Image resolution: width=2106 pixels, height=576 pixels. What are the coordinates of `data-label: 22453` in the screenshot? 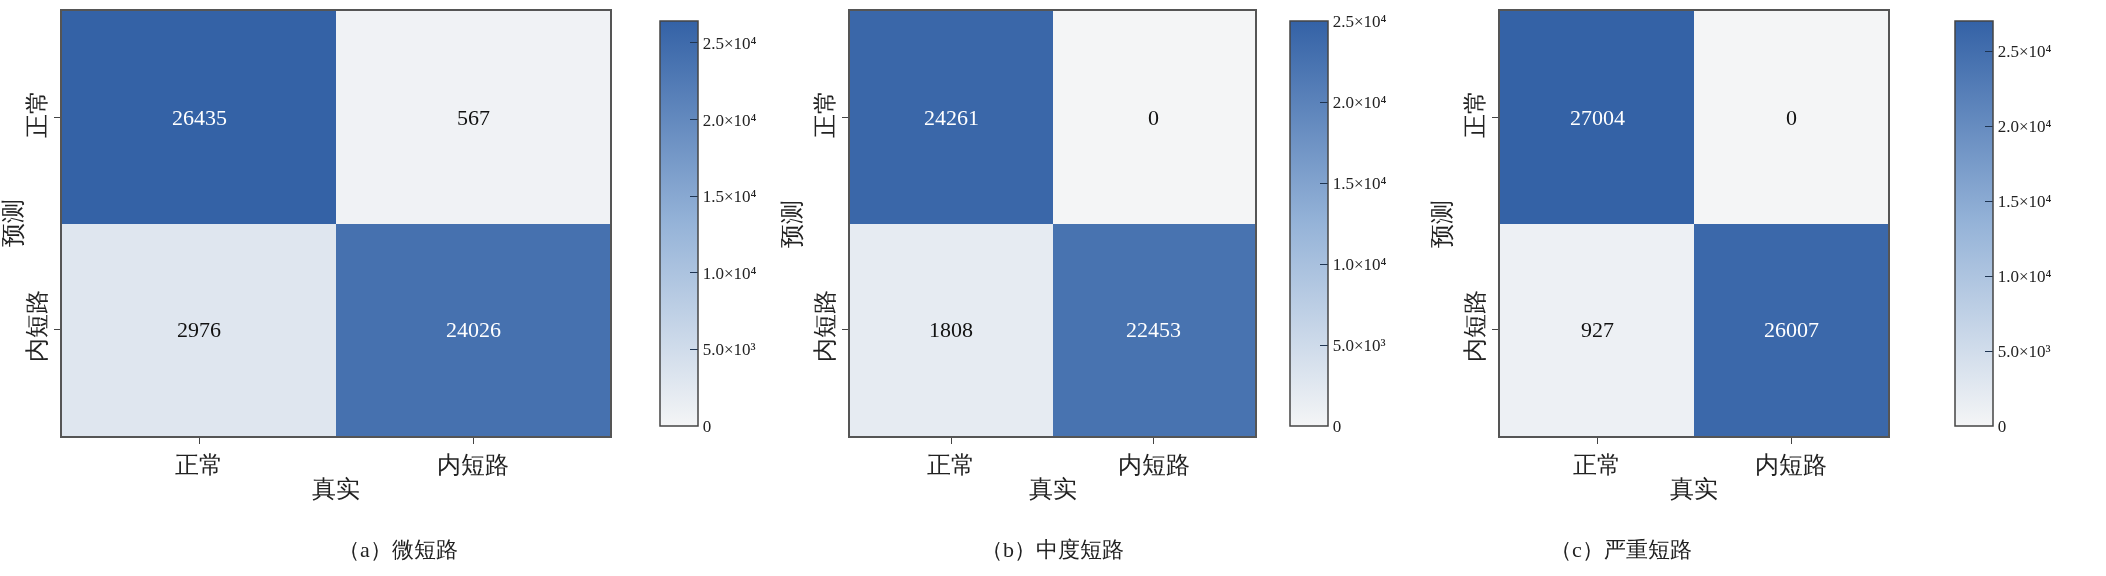 It's located at (1153, 329).